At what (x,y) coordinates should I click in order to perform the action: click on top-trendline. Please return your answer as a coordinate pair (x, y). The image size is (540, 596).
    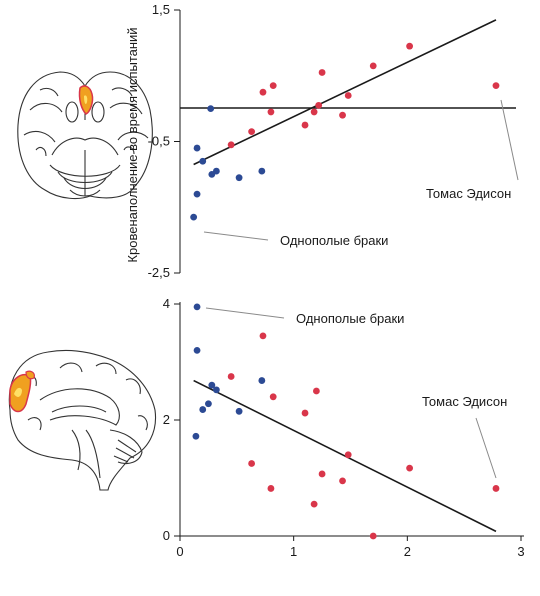
    Looking at the image, I should click on (345, 92).